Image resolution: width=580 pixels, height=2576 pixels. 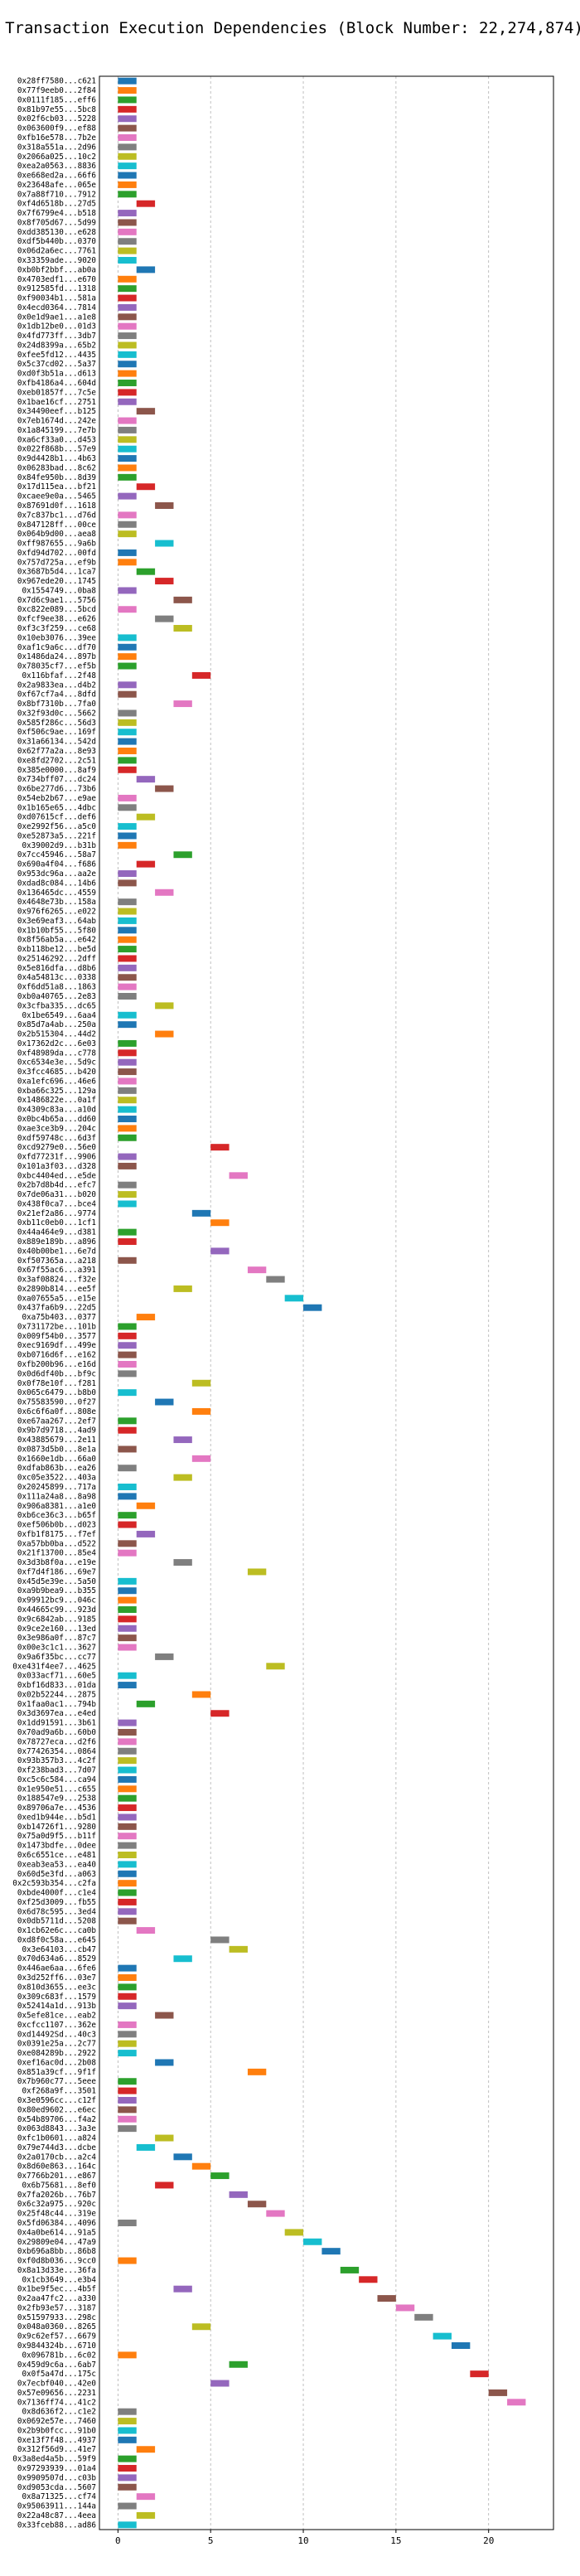 I want to click on y-tick-label: 0x7fa2026b...76b7, so click(x=57, y=2195).